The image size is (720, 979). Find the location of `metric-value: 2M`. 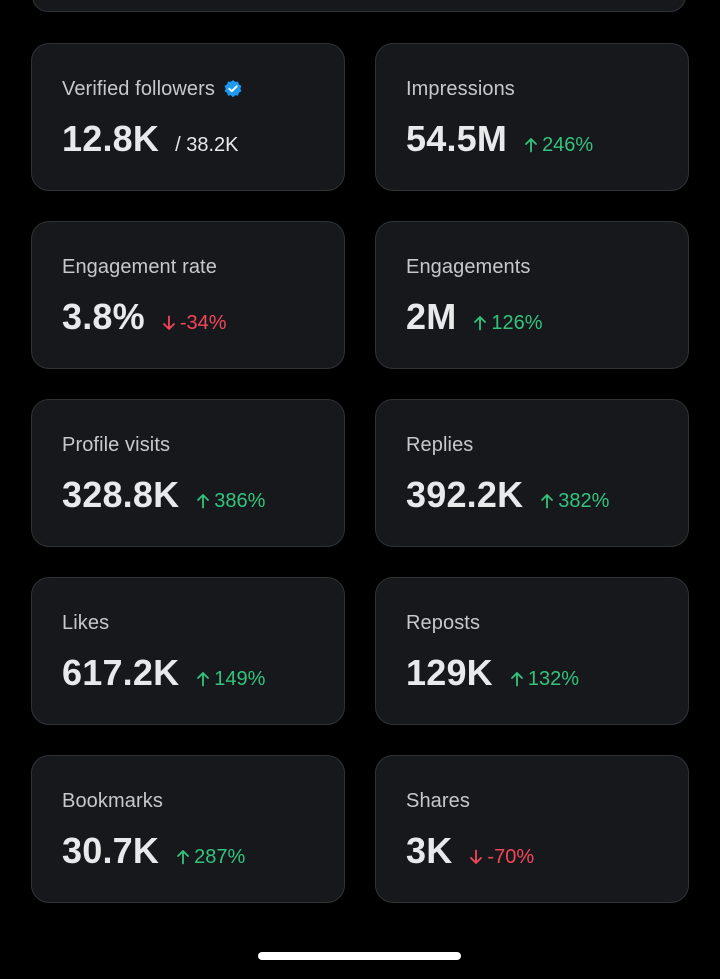

metric-value: 2M is located at coordinates (431, 316).